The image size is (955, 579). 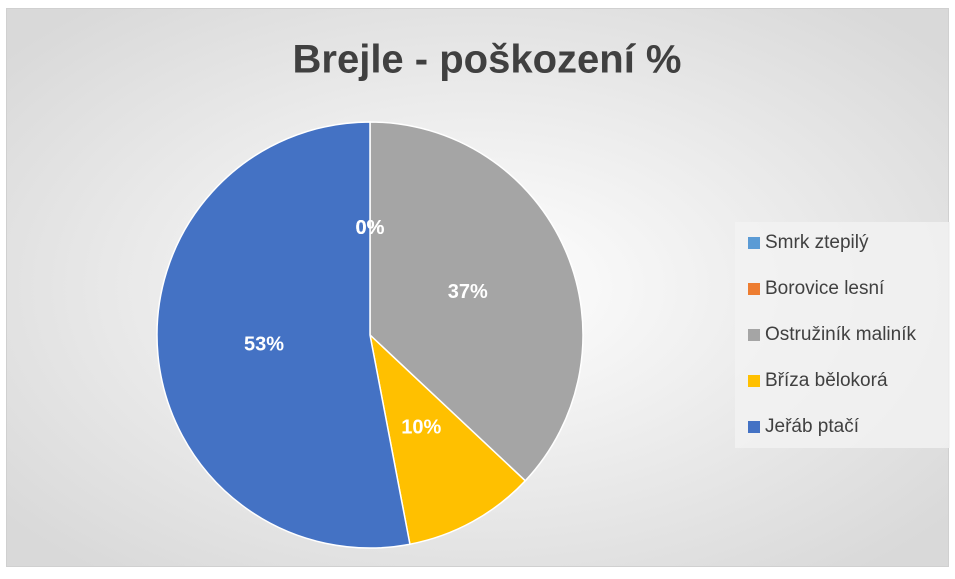 What do you see at coordinates (812, 426) in the screenshot?
I see `legend-label: Jeřáb ptačí` at bounding box center [812, 426].